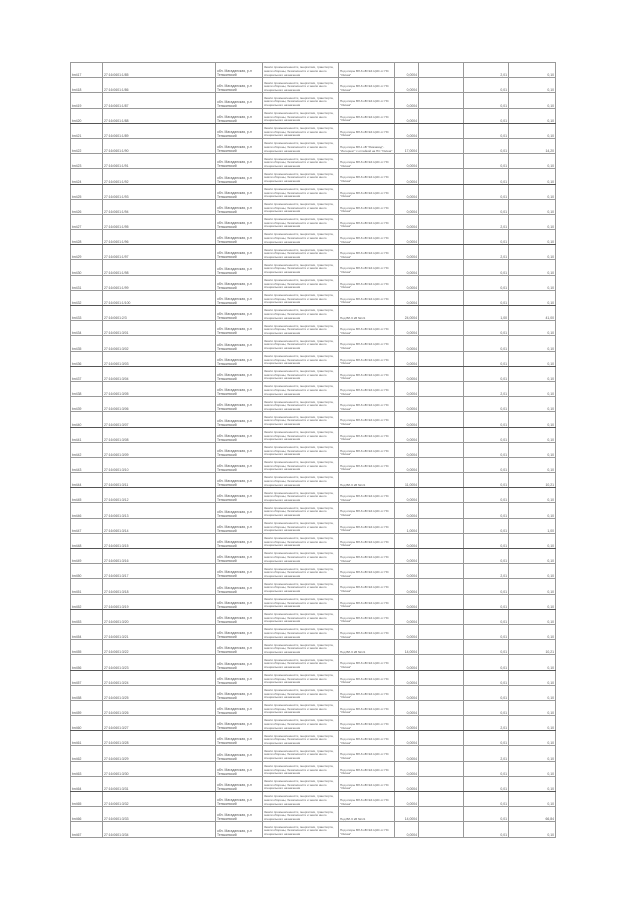 The width and height of the screenshot is (640, 905). Describe the element at coordinates (159, 541) in the screenshot. I see `cadastral-number: 27:16:0601:3/15` at that location.